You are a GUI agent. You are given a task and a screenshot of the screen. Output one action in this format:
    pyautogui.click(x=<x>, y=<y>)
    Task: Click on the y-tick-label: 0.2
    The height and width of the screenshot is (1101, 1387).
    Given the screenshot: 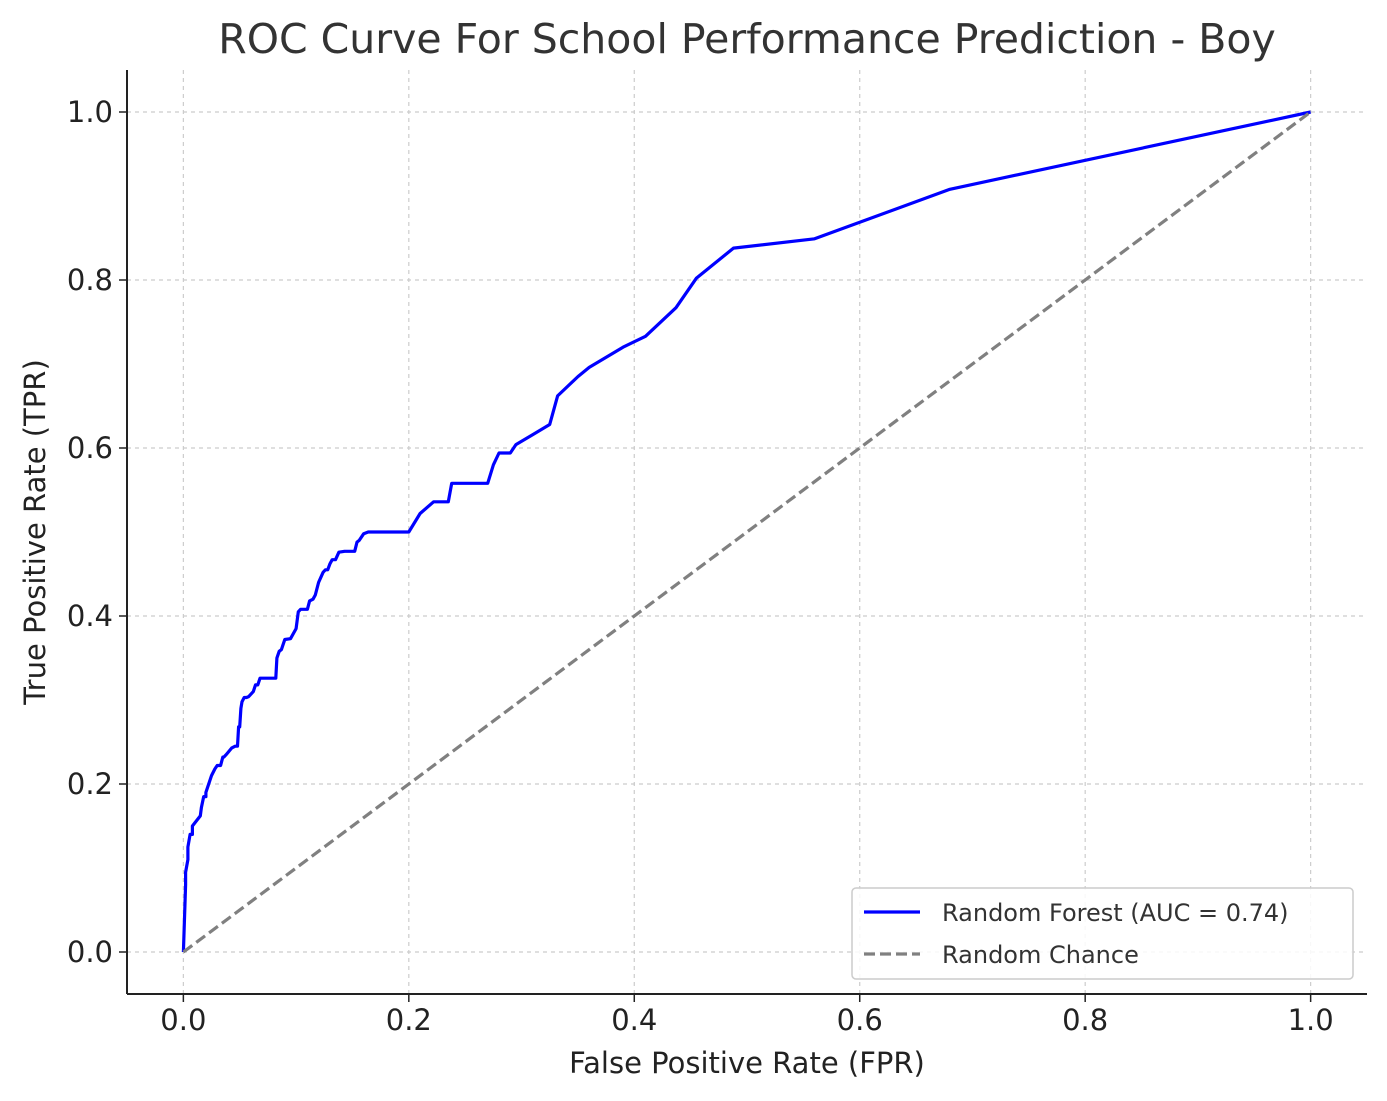 What is the action you would take?
    pyautogui.click(x=90, y=784)
    